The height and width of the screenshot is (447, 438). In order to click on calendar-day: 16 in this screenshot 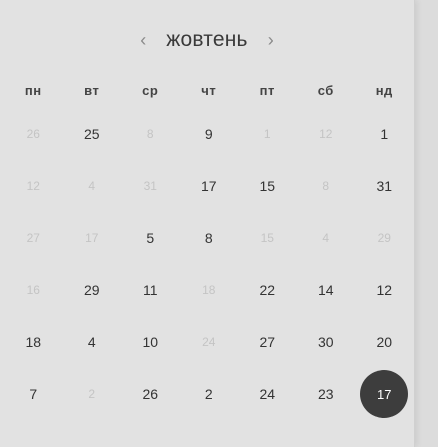, I will do `click(33, 290)`.